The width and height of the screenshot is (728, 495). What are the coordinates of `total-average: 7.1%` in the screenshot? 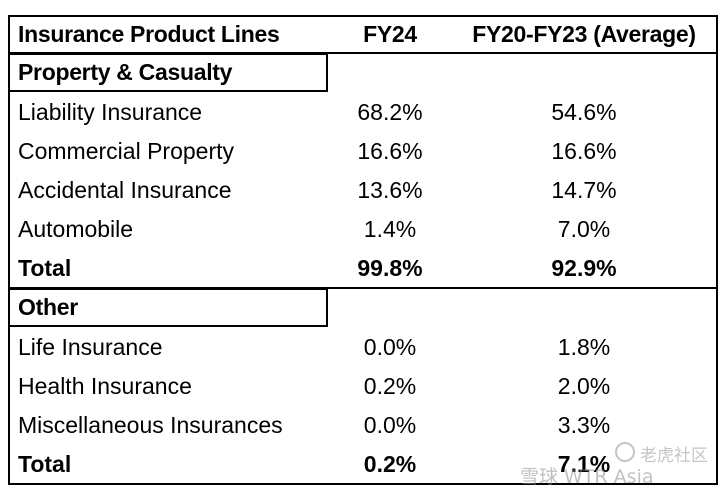 It's located at (584, 464).